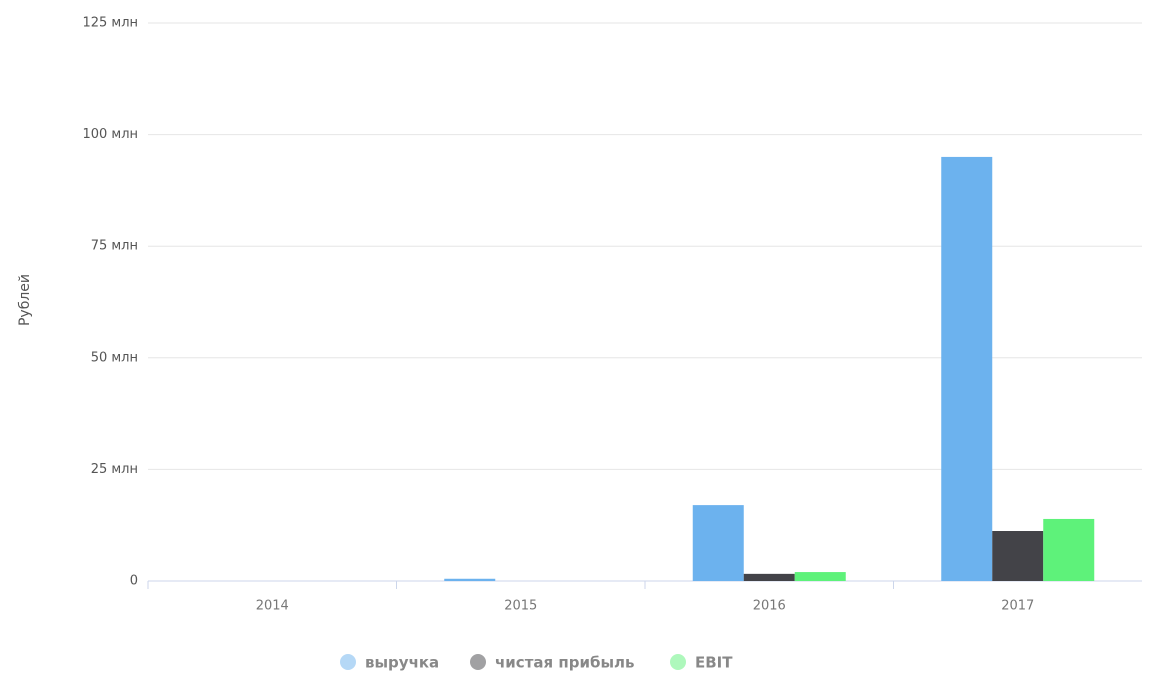 This screenshot has height=673, width=1158. Describe the element at coordinates (1017, 606) in the screenshot. I see `x-tick-label: 2017` at that location.